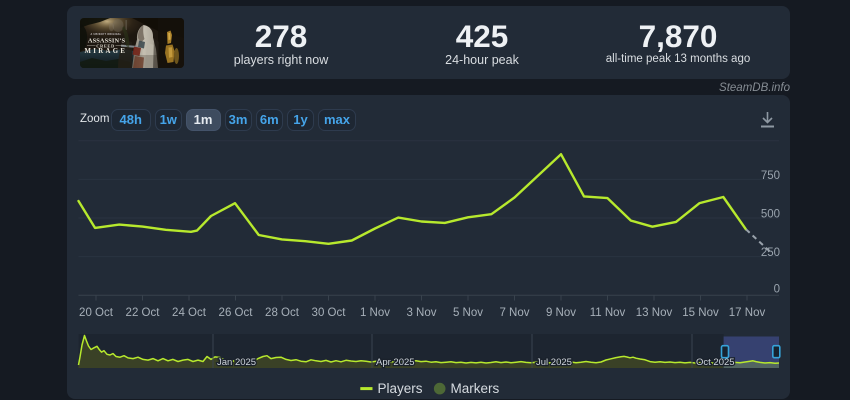  Describe the element at coordinates (106, 51) in the screenshot. I see `svg-text: MIRAGE` at that location.